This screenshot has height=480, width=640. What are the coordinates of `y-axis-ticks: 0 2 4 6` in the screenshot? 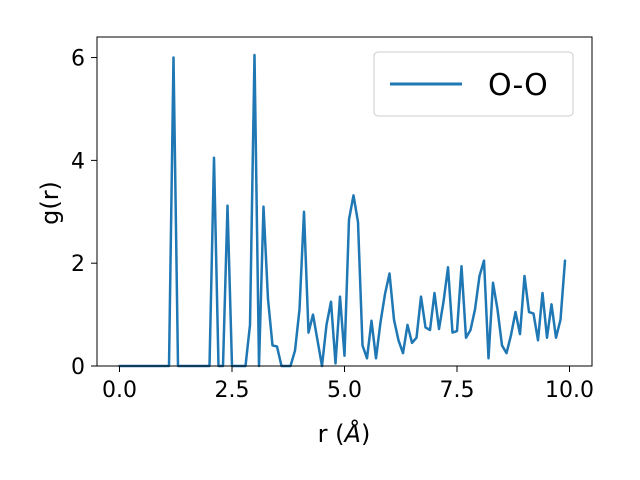 It's located at (84, 213).